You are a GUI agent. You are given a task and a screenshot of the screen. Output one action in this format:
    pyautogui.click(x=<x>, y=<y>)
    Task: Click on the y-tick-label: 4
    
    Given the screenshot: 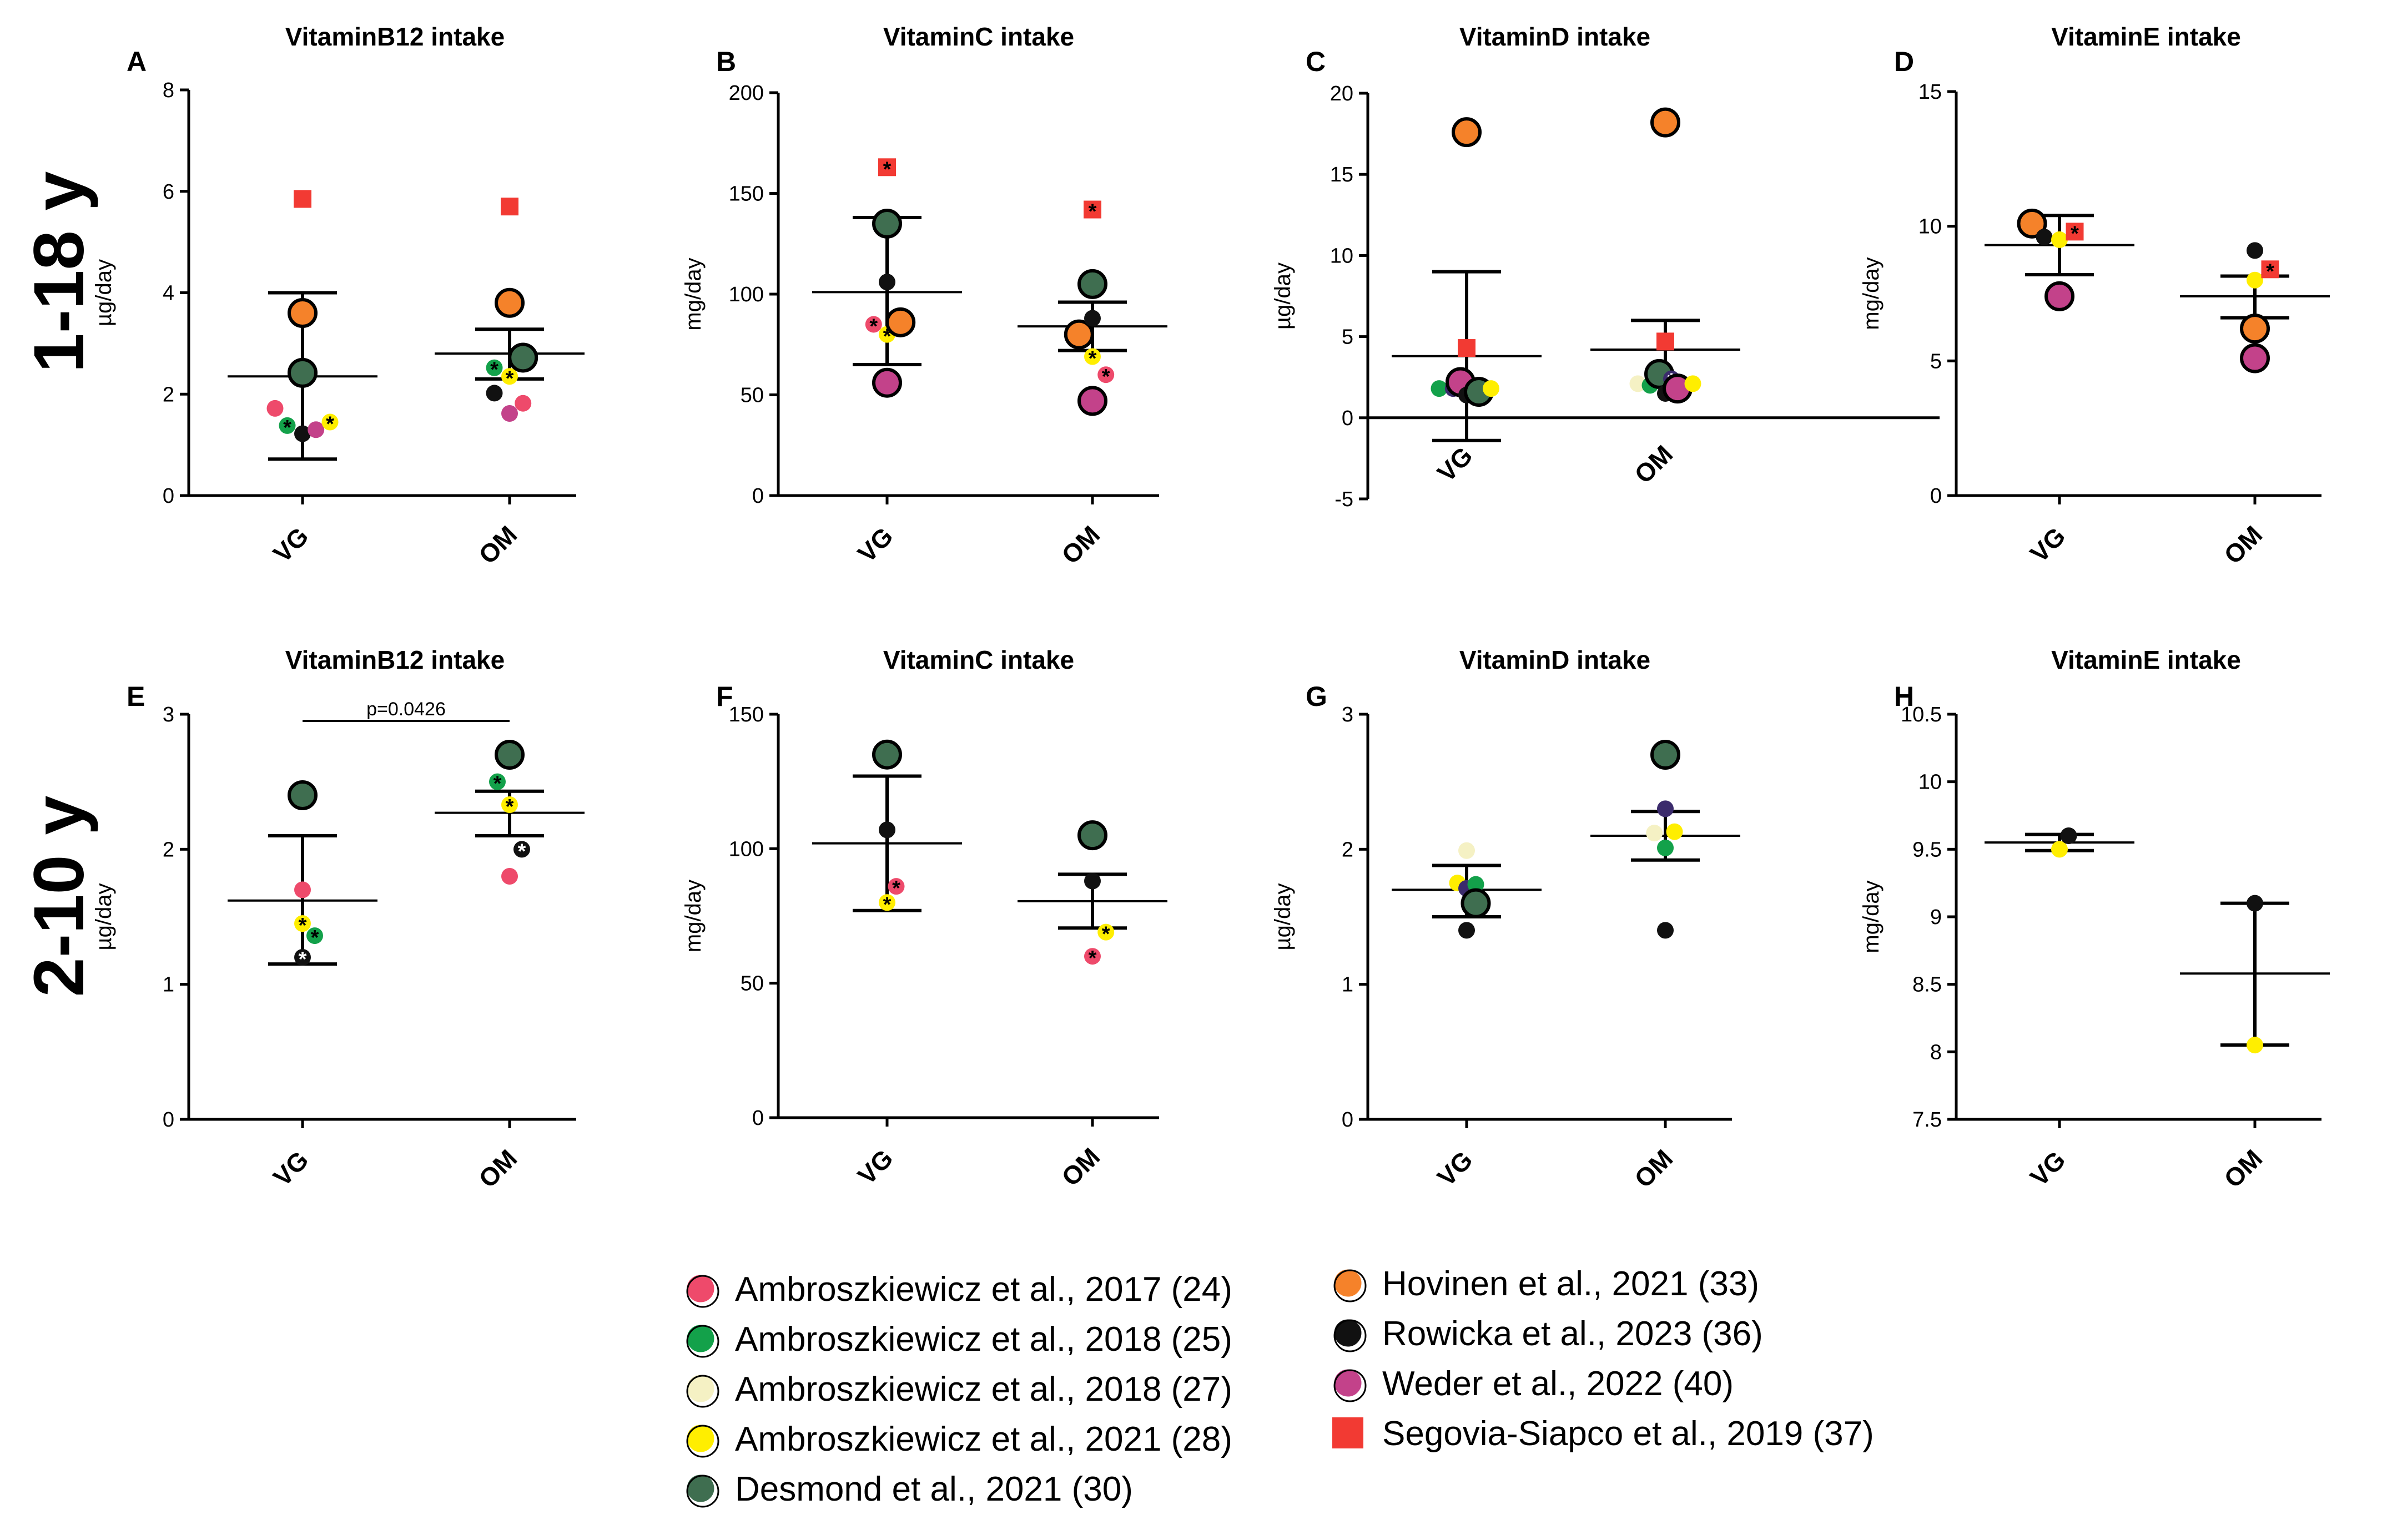 What is the action you would take?
    pyautogui.click(x=168, y=293)
    